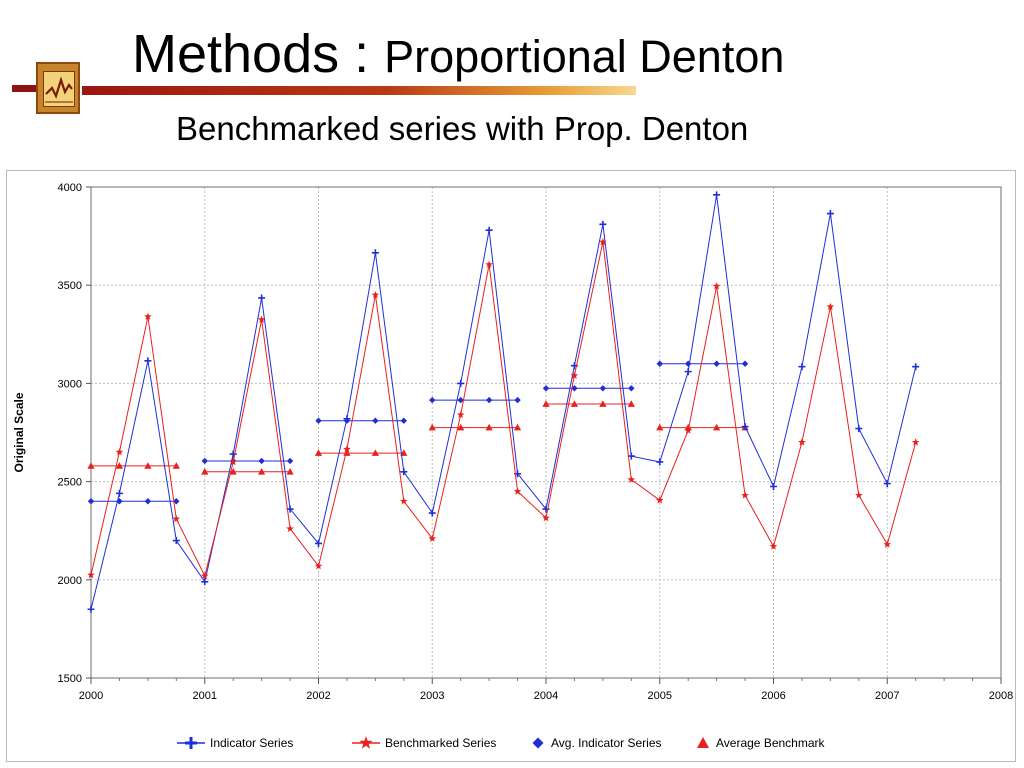 The height and width of the screenshot is (768, 1024). I want to click on legend-star-icon, so click(366, 742).